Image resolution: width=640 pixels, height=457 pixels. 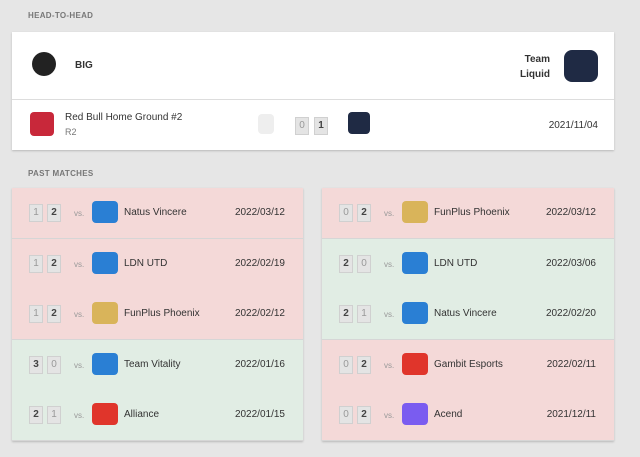 What do you see at coordinates (266, 124) in the screenshot?
I see `team1-logo-small` at bounding box center [266, 124].